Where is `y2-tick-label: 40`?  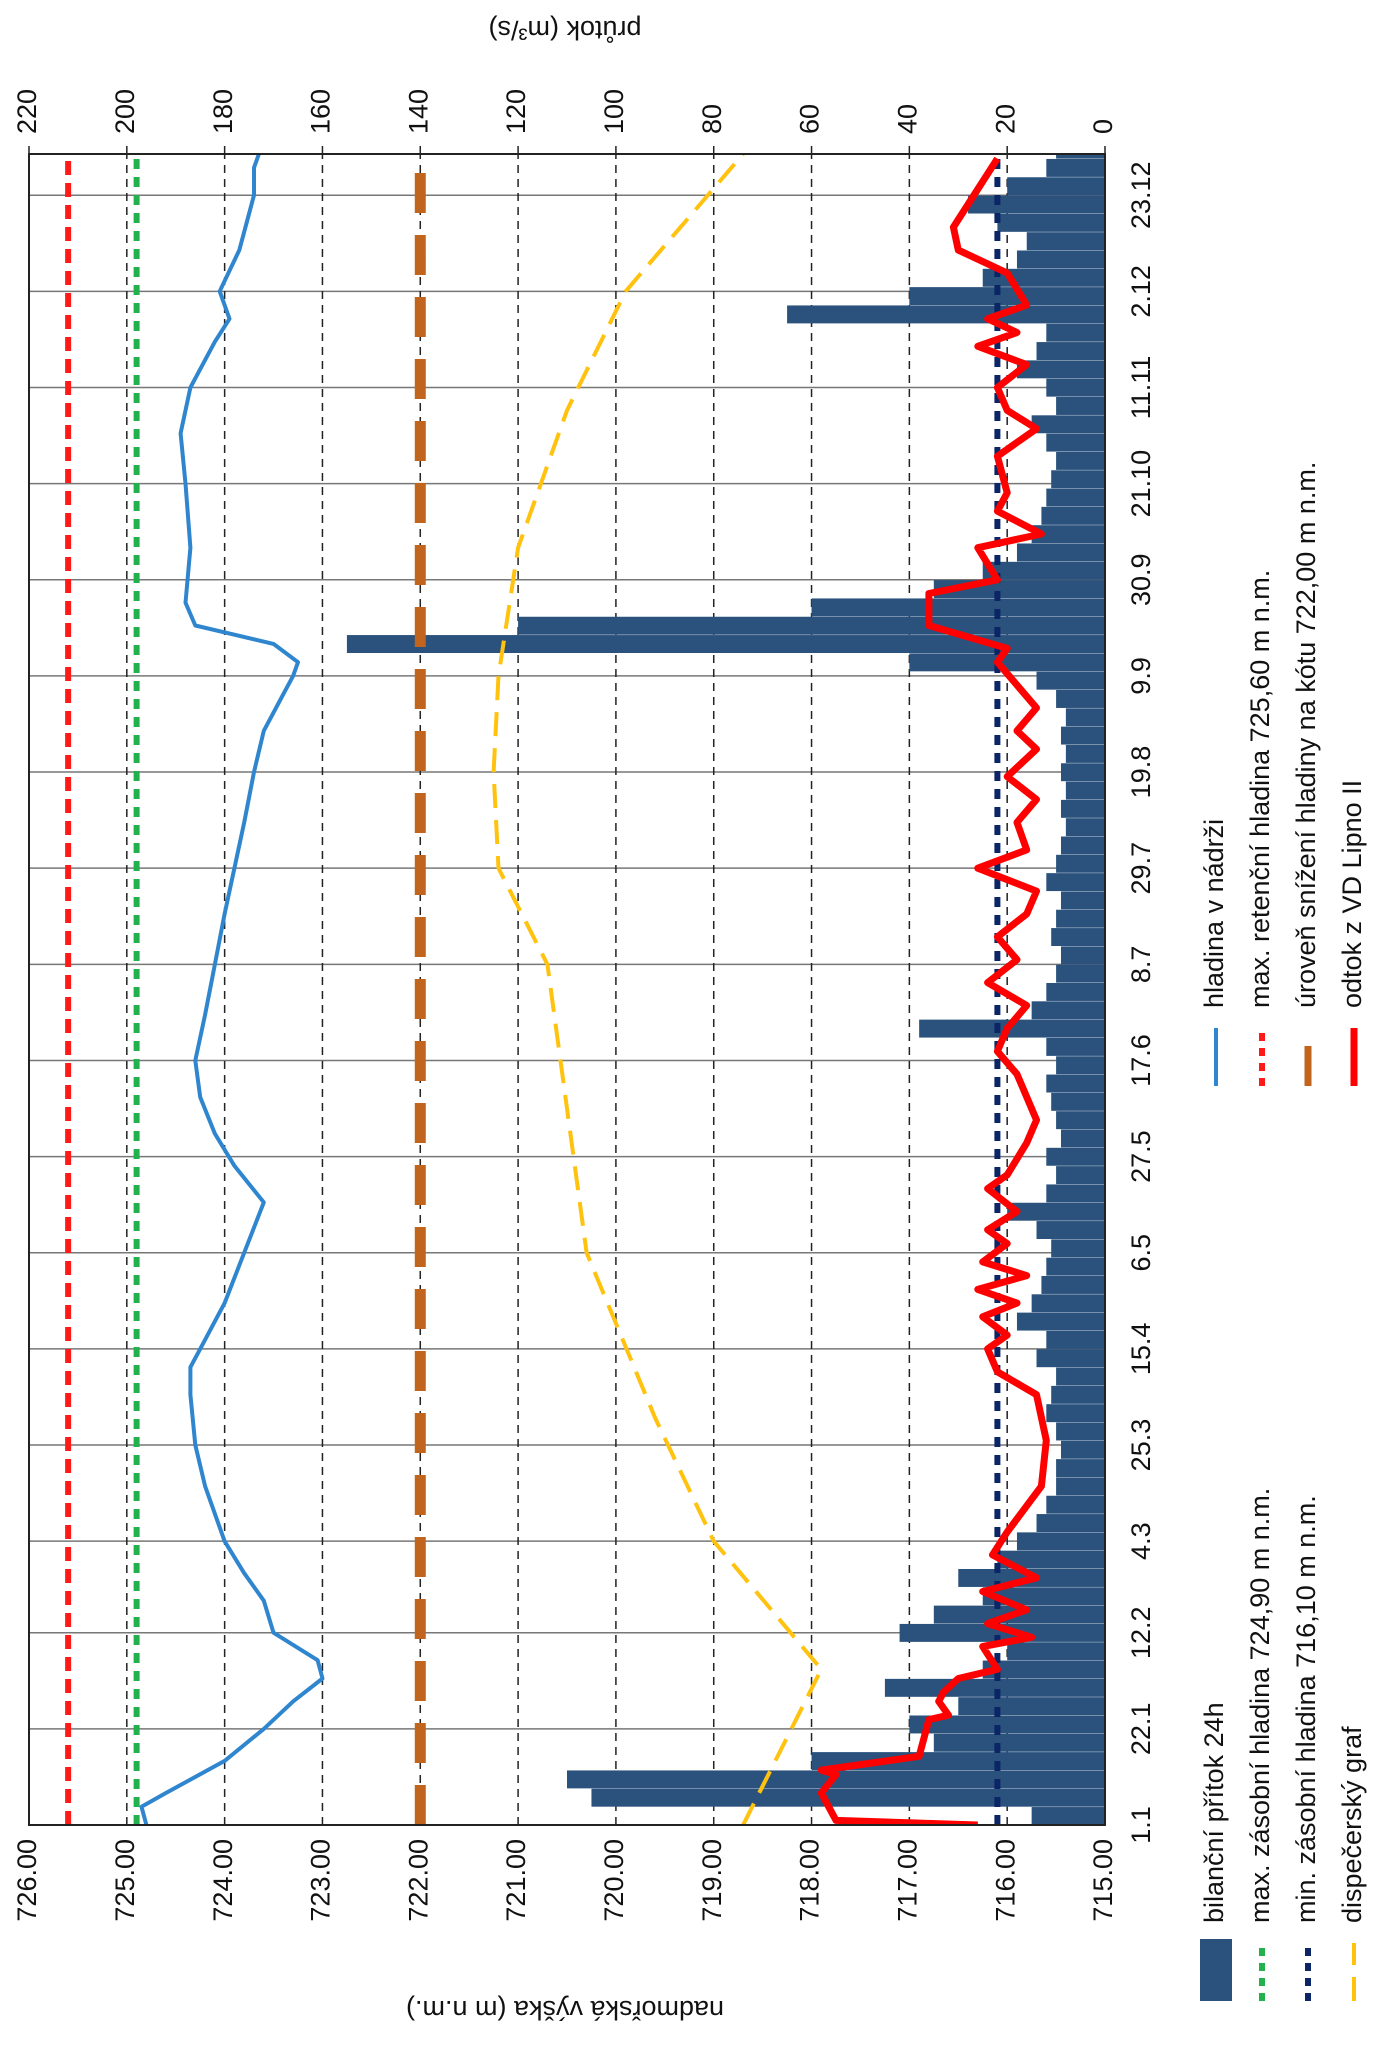
y2-tick-label: 40 is located at coordinates (907, 119).